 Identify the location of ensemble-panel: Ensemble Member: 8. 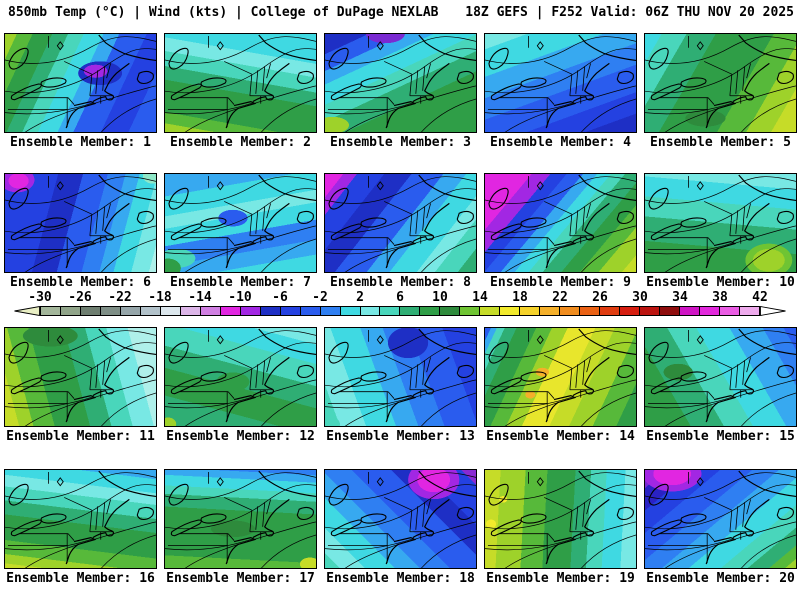
(400, 231).